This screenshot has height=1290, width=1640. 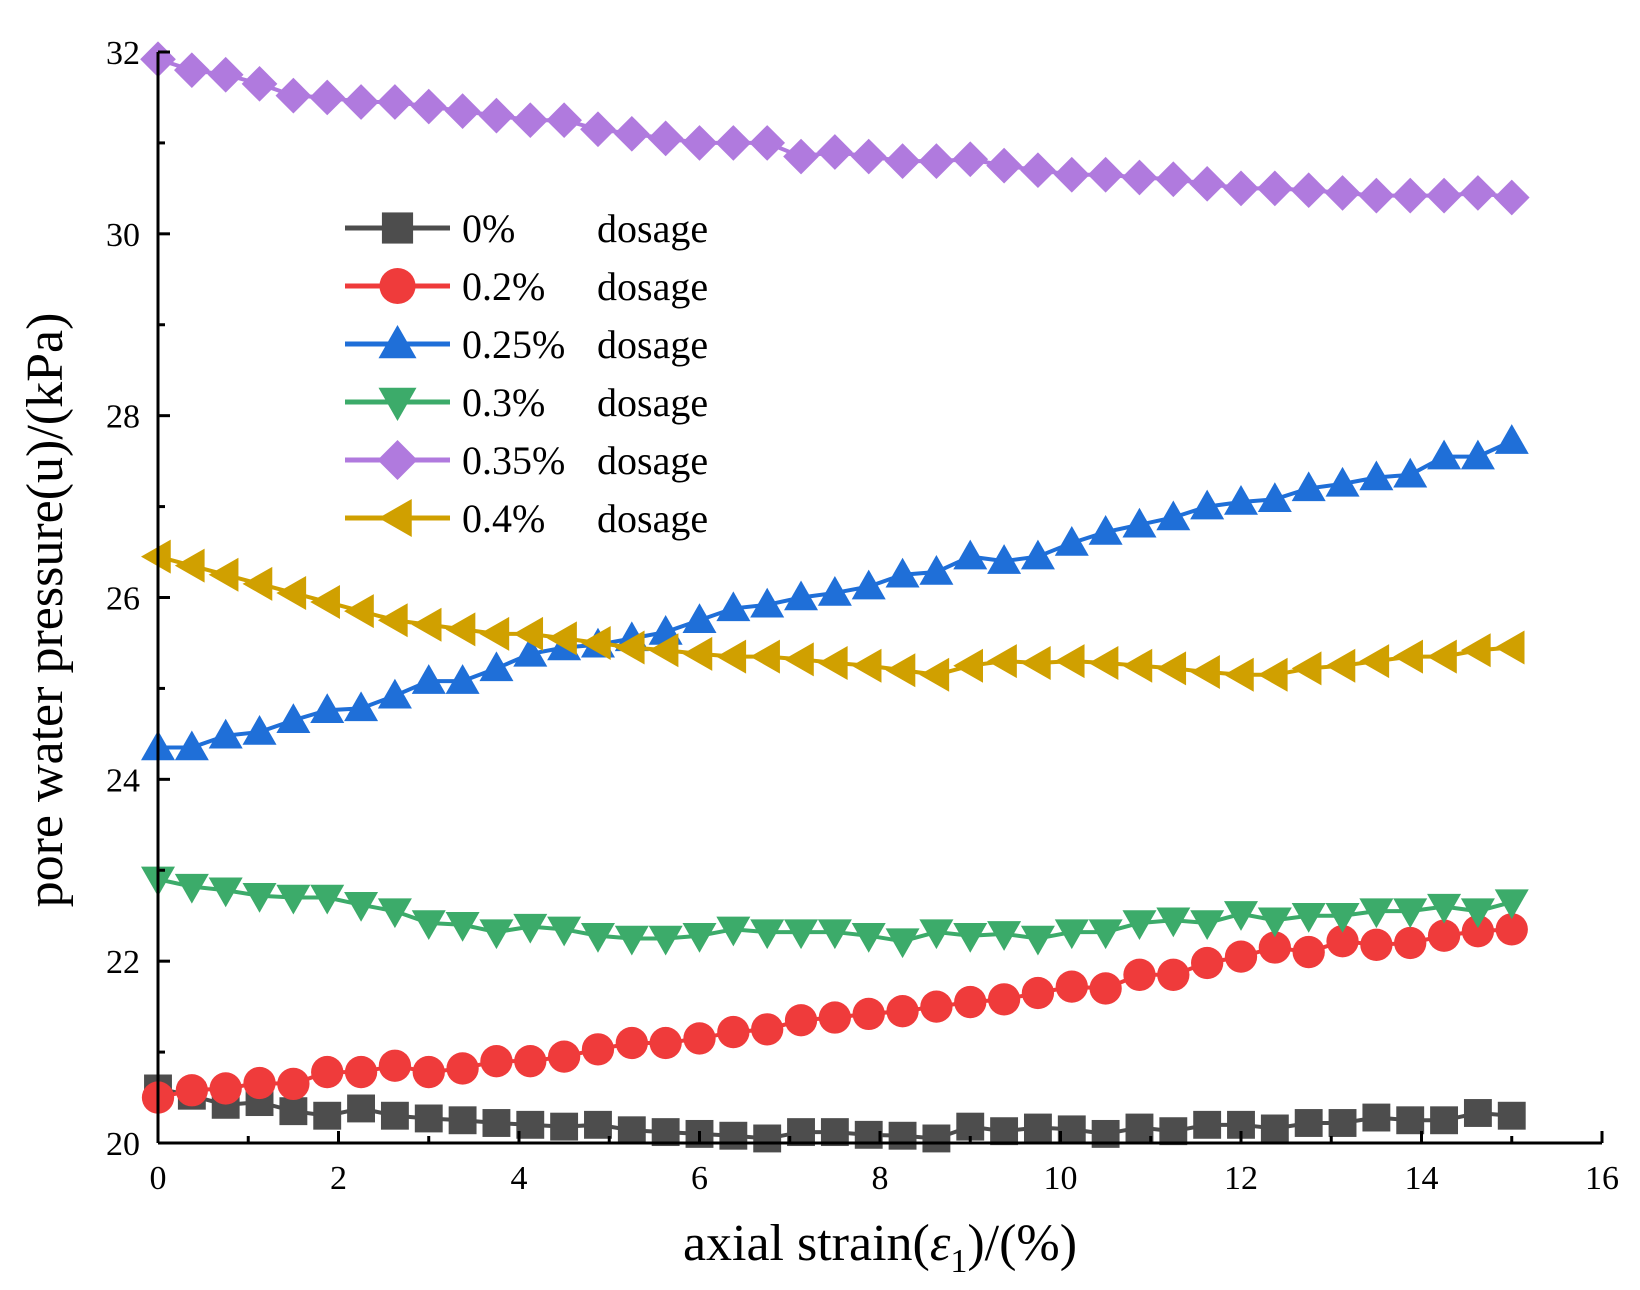 What do you see at coordinates (123, 780) in the screenshot?
I see `y-tick-label: 24` at bounding box center [123, 780].